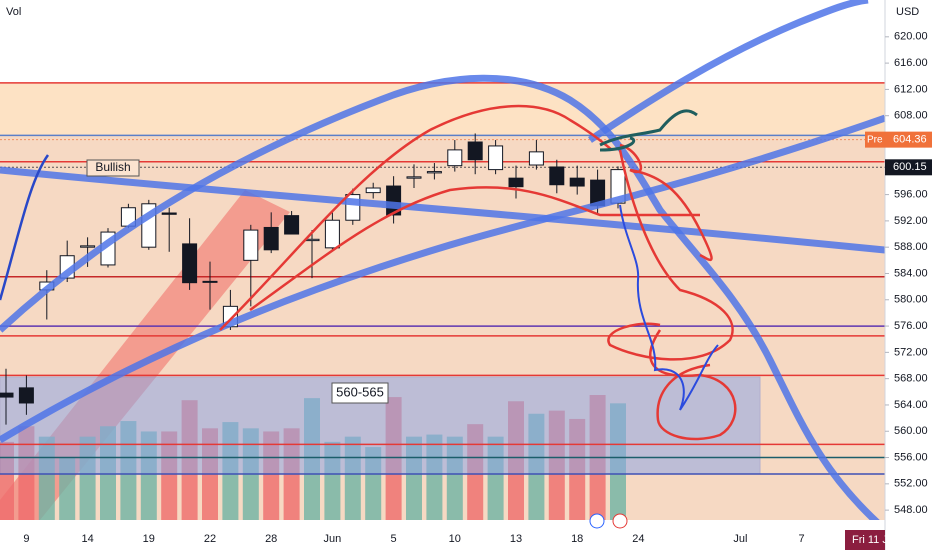  I want to click on earnings-icon, so click(620, 521).